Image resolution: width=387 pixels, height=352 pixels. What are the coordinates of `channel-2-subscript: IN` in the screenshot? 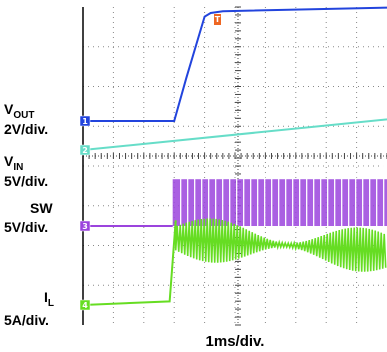 It's located at (18, 167).